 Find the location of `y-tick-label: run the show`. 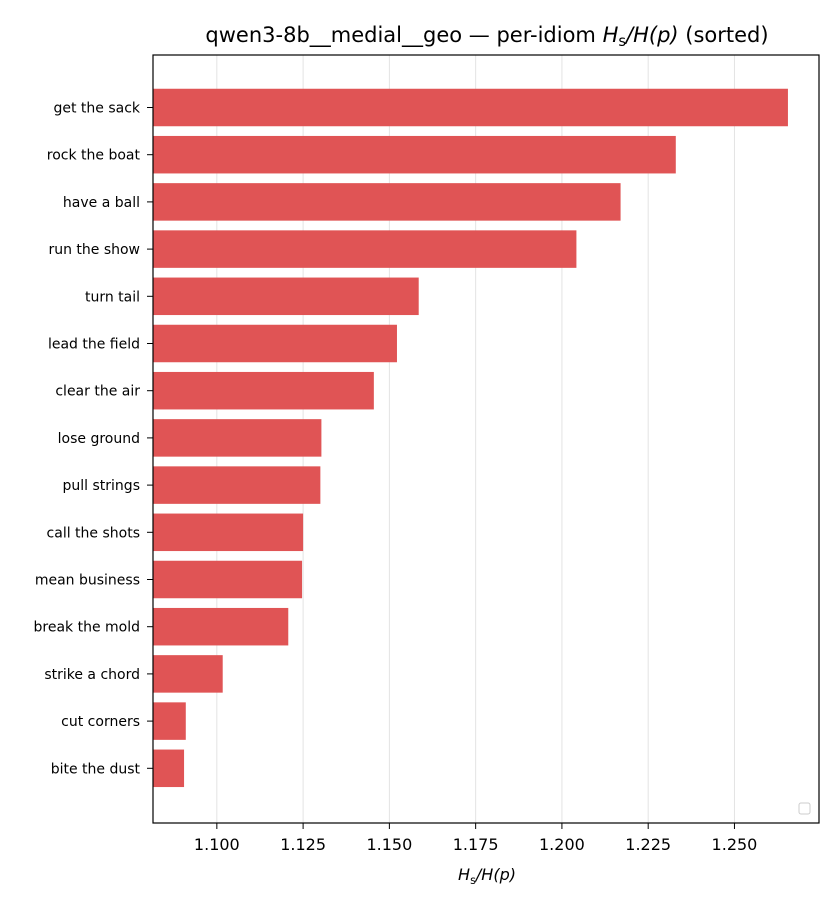

y-tick-label: run the show is located at coordinates (94, 250).